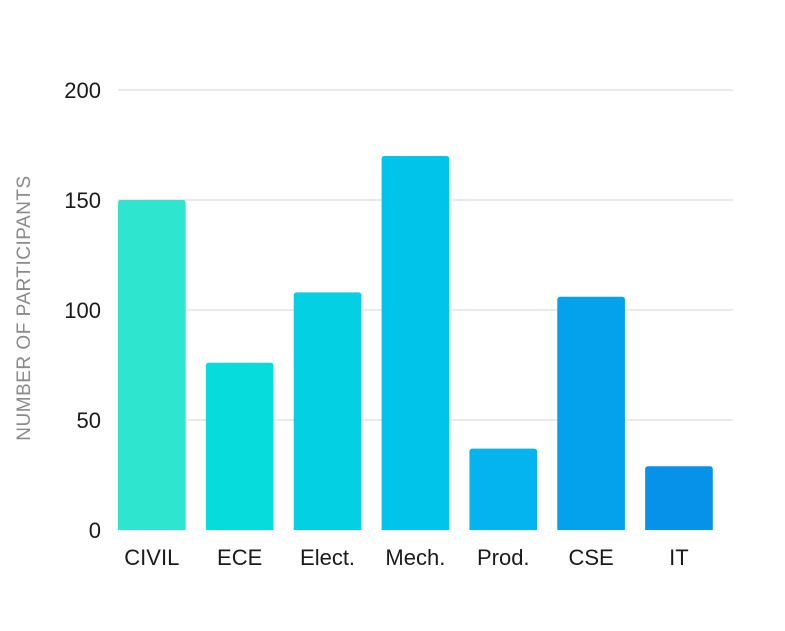  Describe the element at coordinates (89, 420) in the screenshot. I see `y-tick-label: 50` at that location.